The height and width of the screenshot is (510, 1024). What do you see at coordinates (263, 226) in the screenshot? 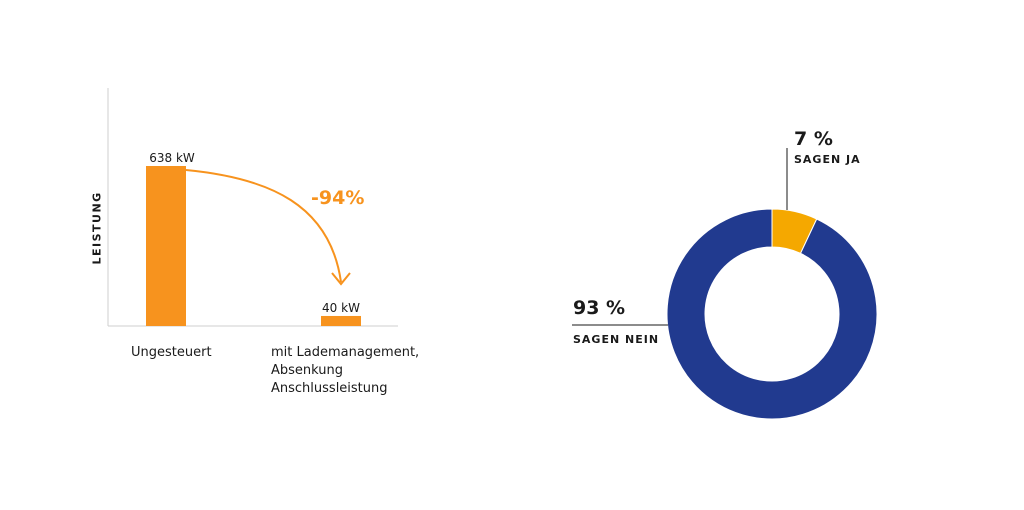
I see `reduction-arrow` at bounding box center [263, 226].